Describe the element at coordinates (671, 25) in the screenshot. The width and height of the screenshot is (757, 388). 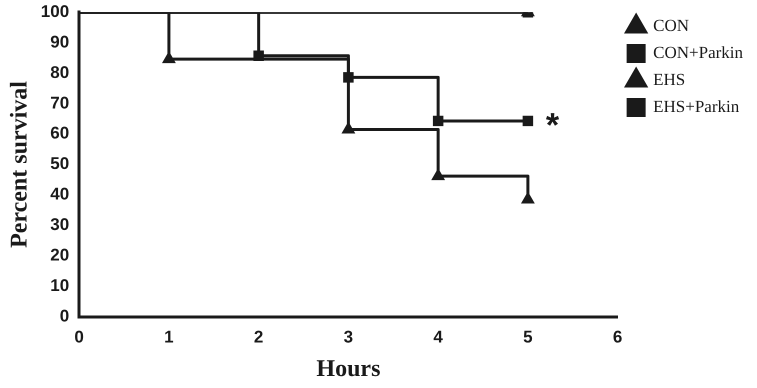
I see `legend-label: CON` at that location.